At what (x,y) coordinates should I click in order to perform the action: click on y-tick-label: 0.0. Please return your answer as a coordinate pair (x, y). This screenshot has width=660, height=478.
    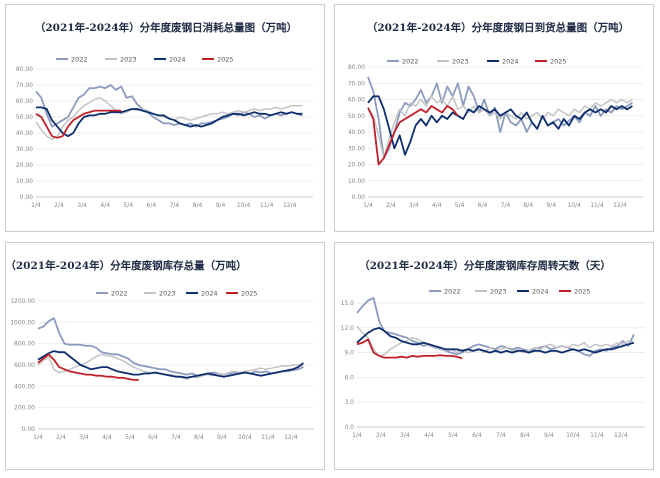
    Looking at the image, I should click on (349, 427).